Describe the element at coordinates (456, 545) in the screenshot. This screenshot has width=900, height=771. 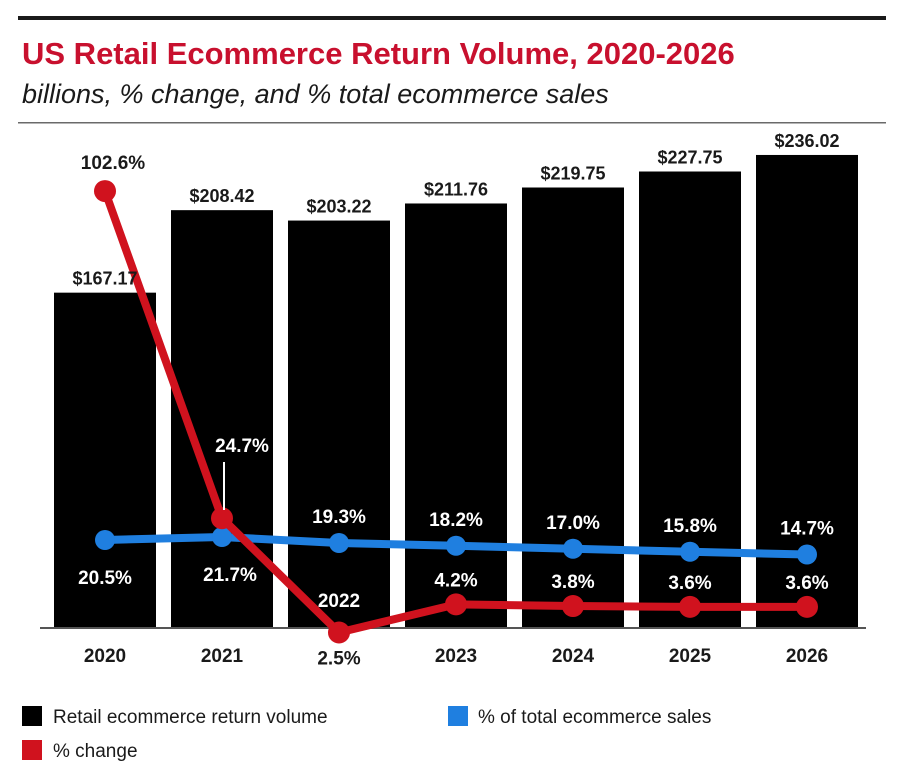
I see `share-point-2023` at that location.